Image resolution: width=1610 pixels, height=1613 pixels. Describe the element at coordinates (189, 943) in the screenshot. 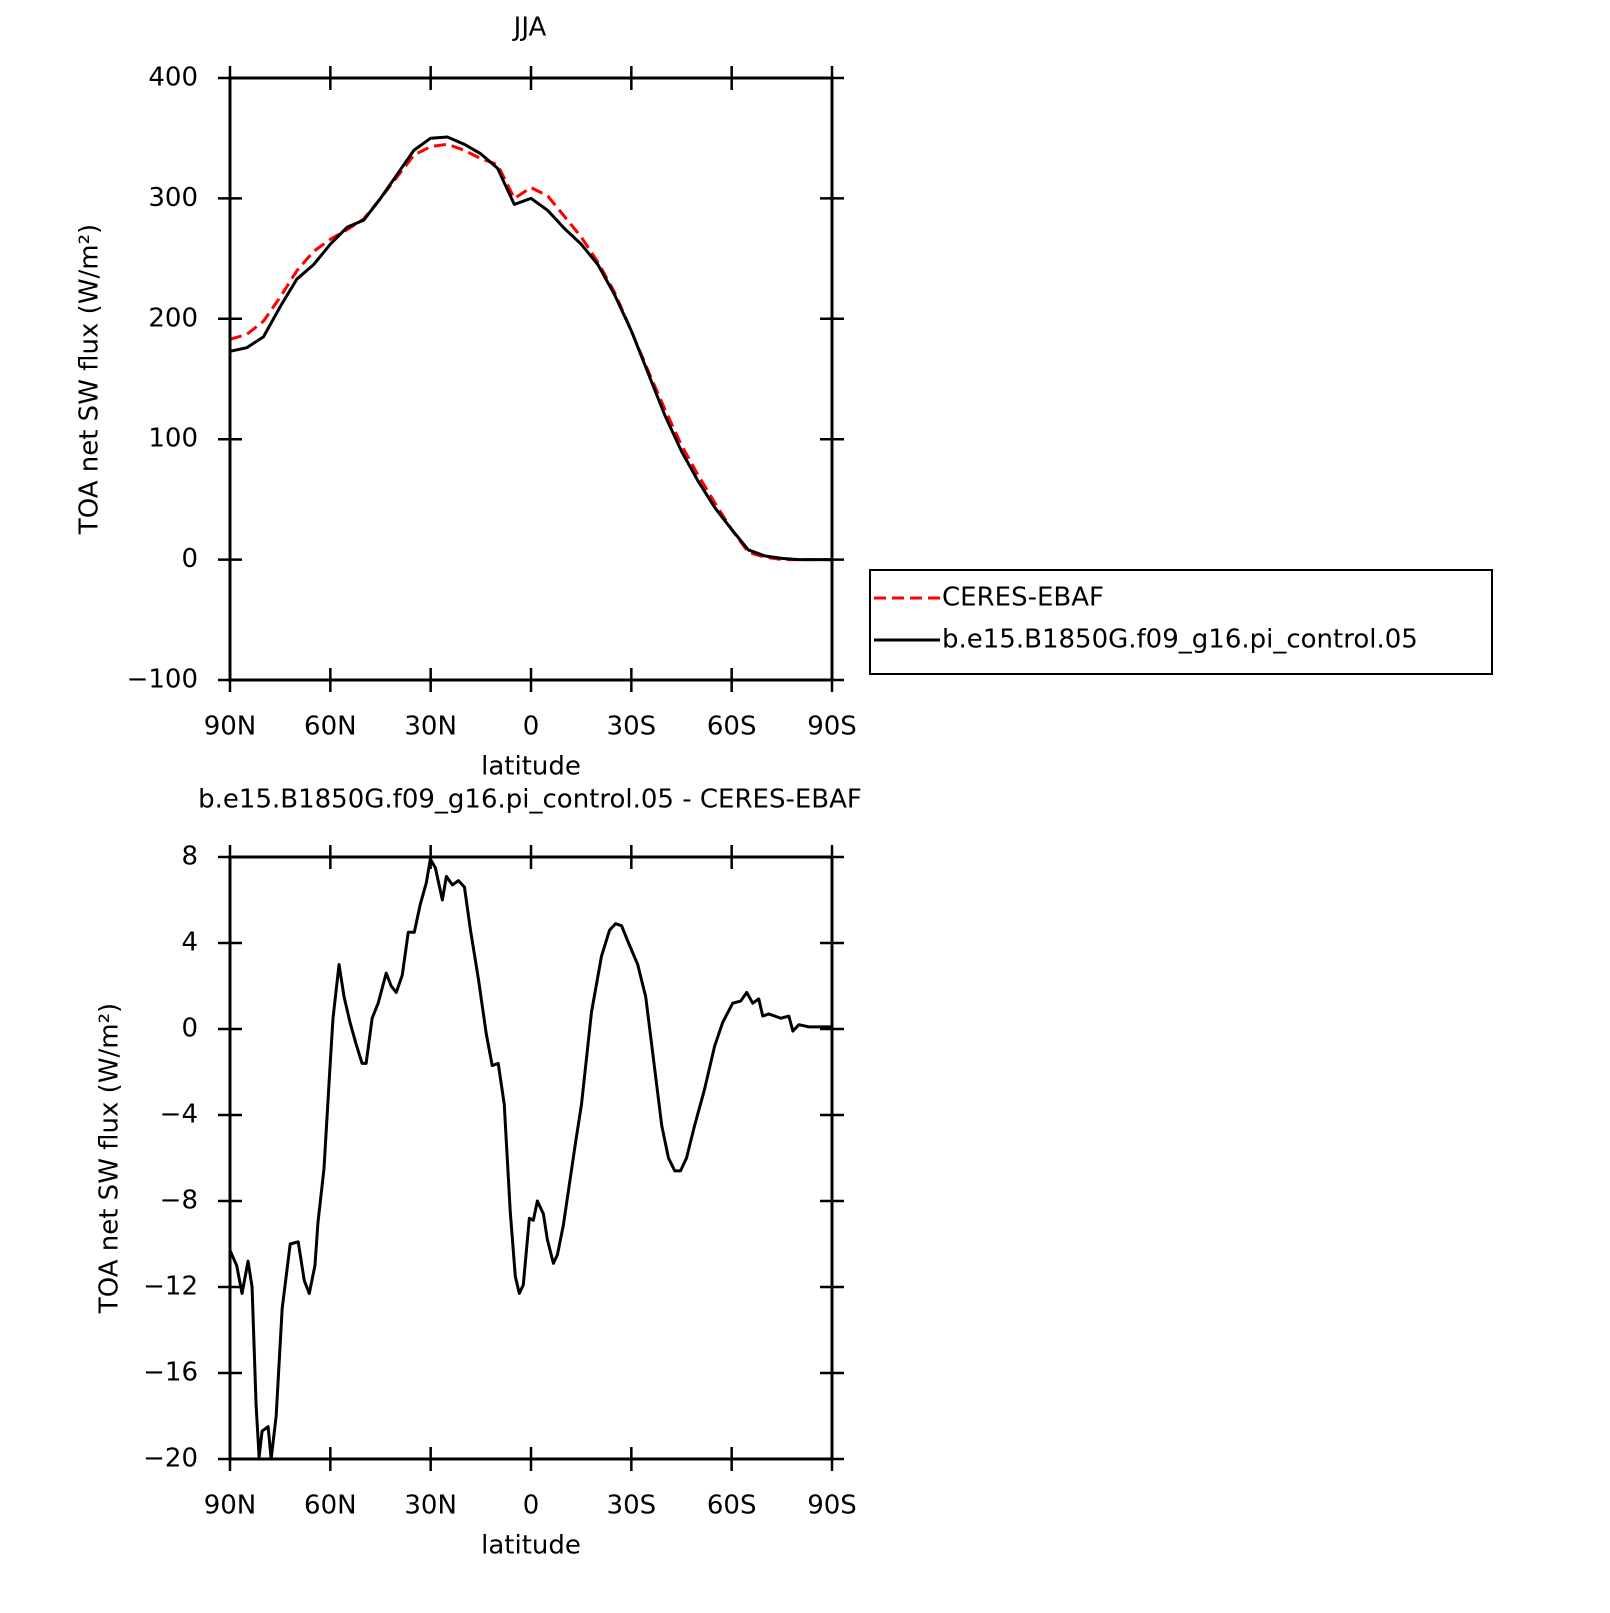

I see `y-tick-label: 4` at that location.